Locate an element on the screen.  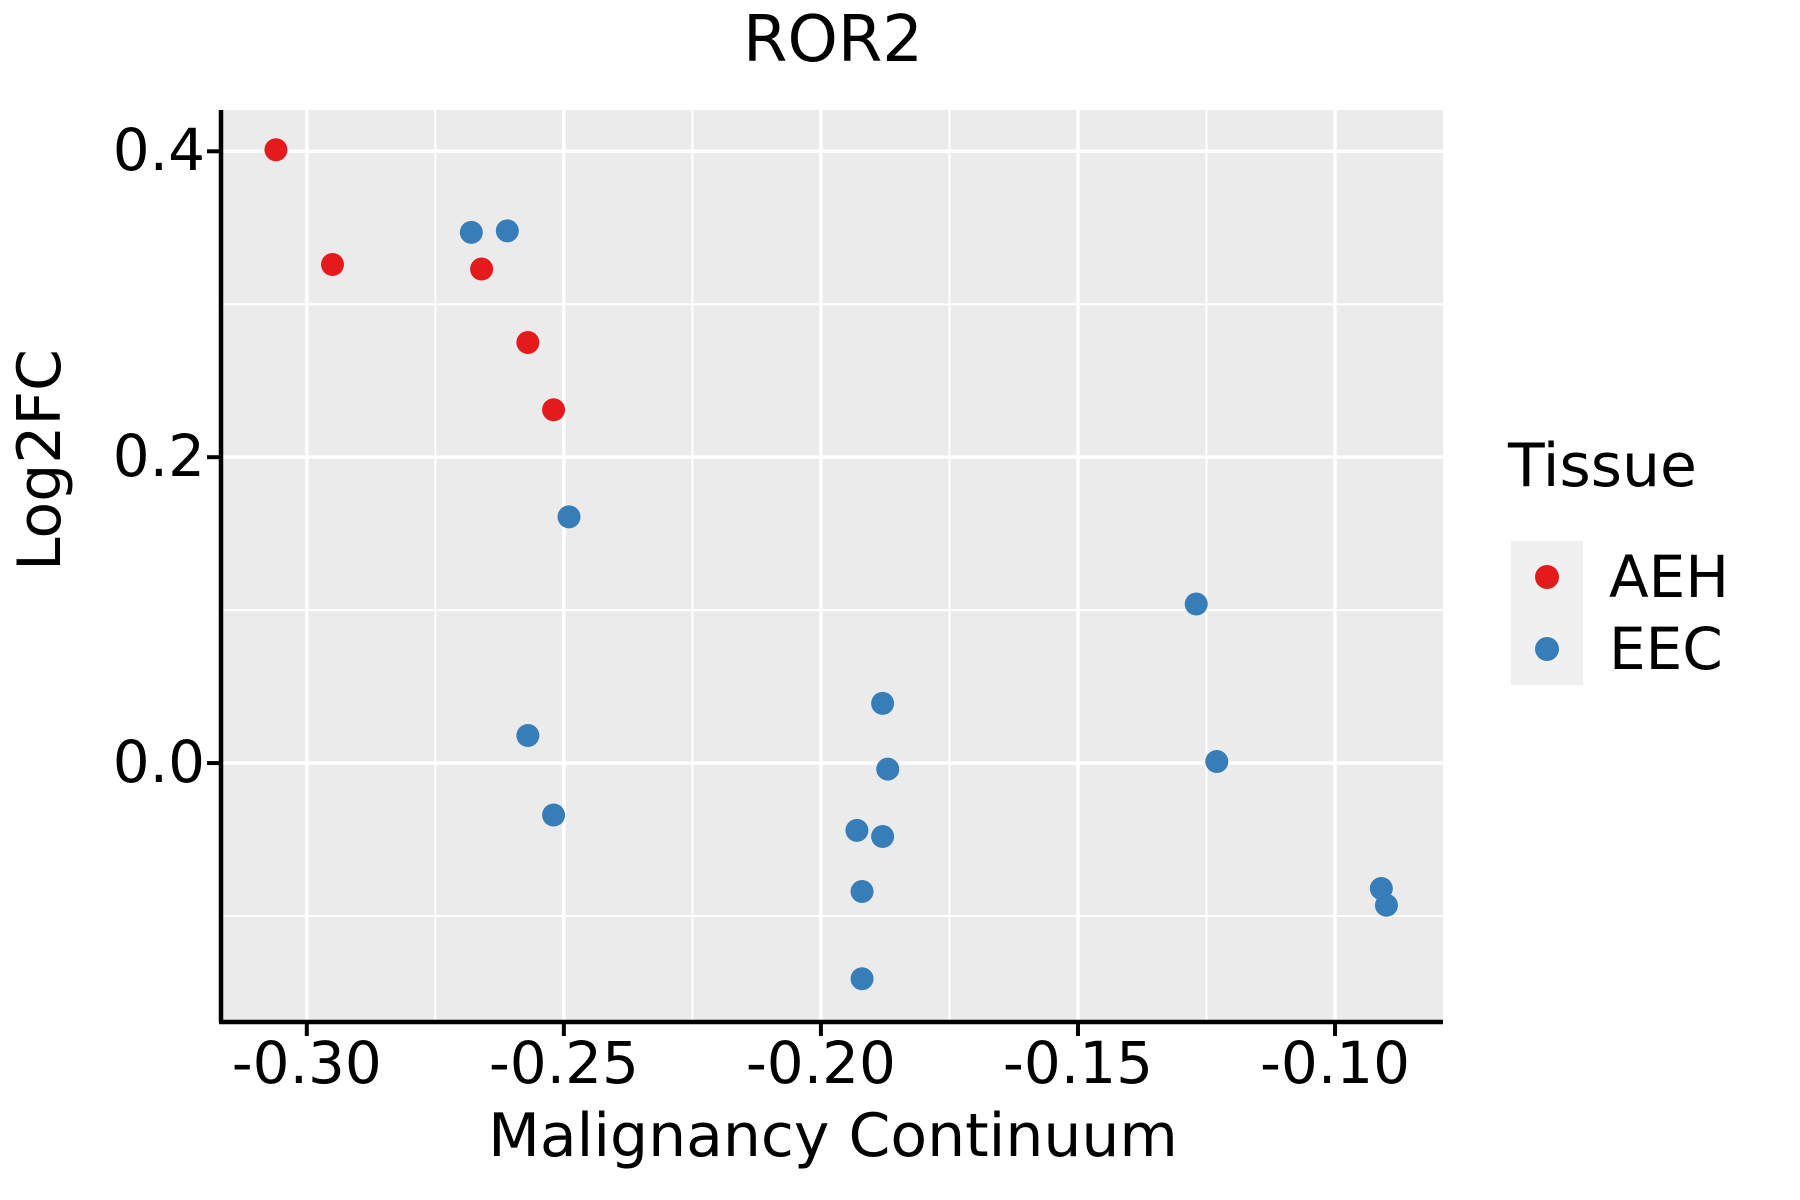
legend-label: EEC is located at coordinates (1666, 649).